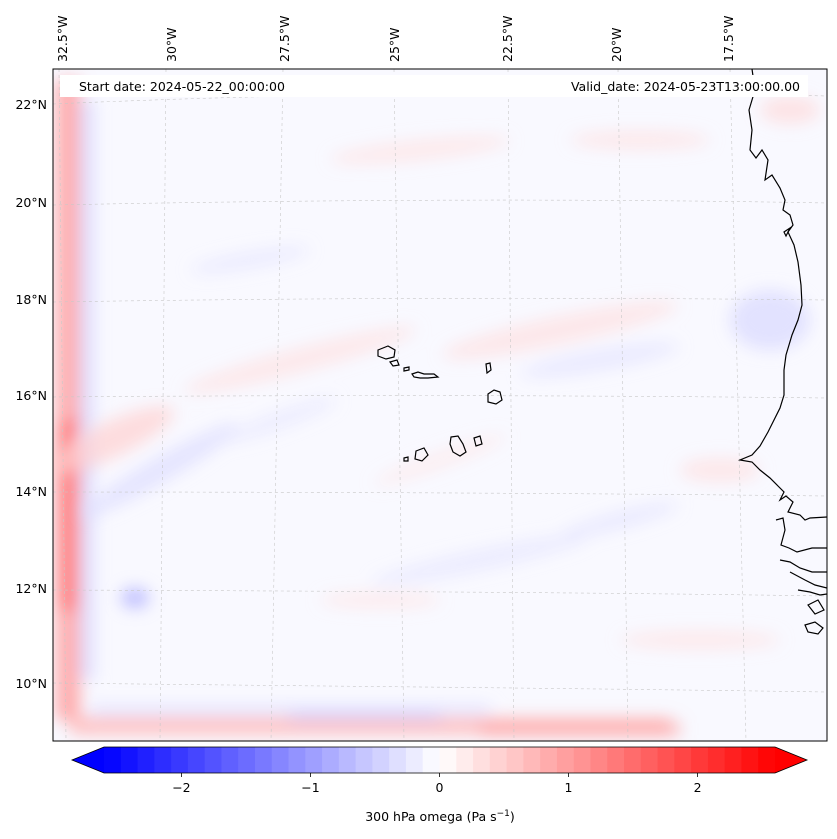 The width and height of the screenshot is (837, 839). What do you see at coordinates (458, 446) in the screenshot?
I see `island-santiago` at bounding box center [458, 446].